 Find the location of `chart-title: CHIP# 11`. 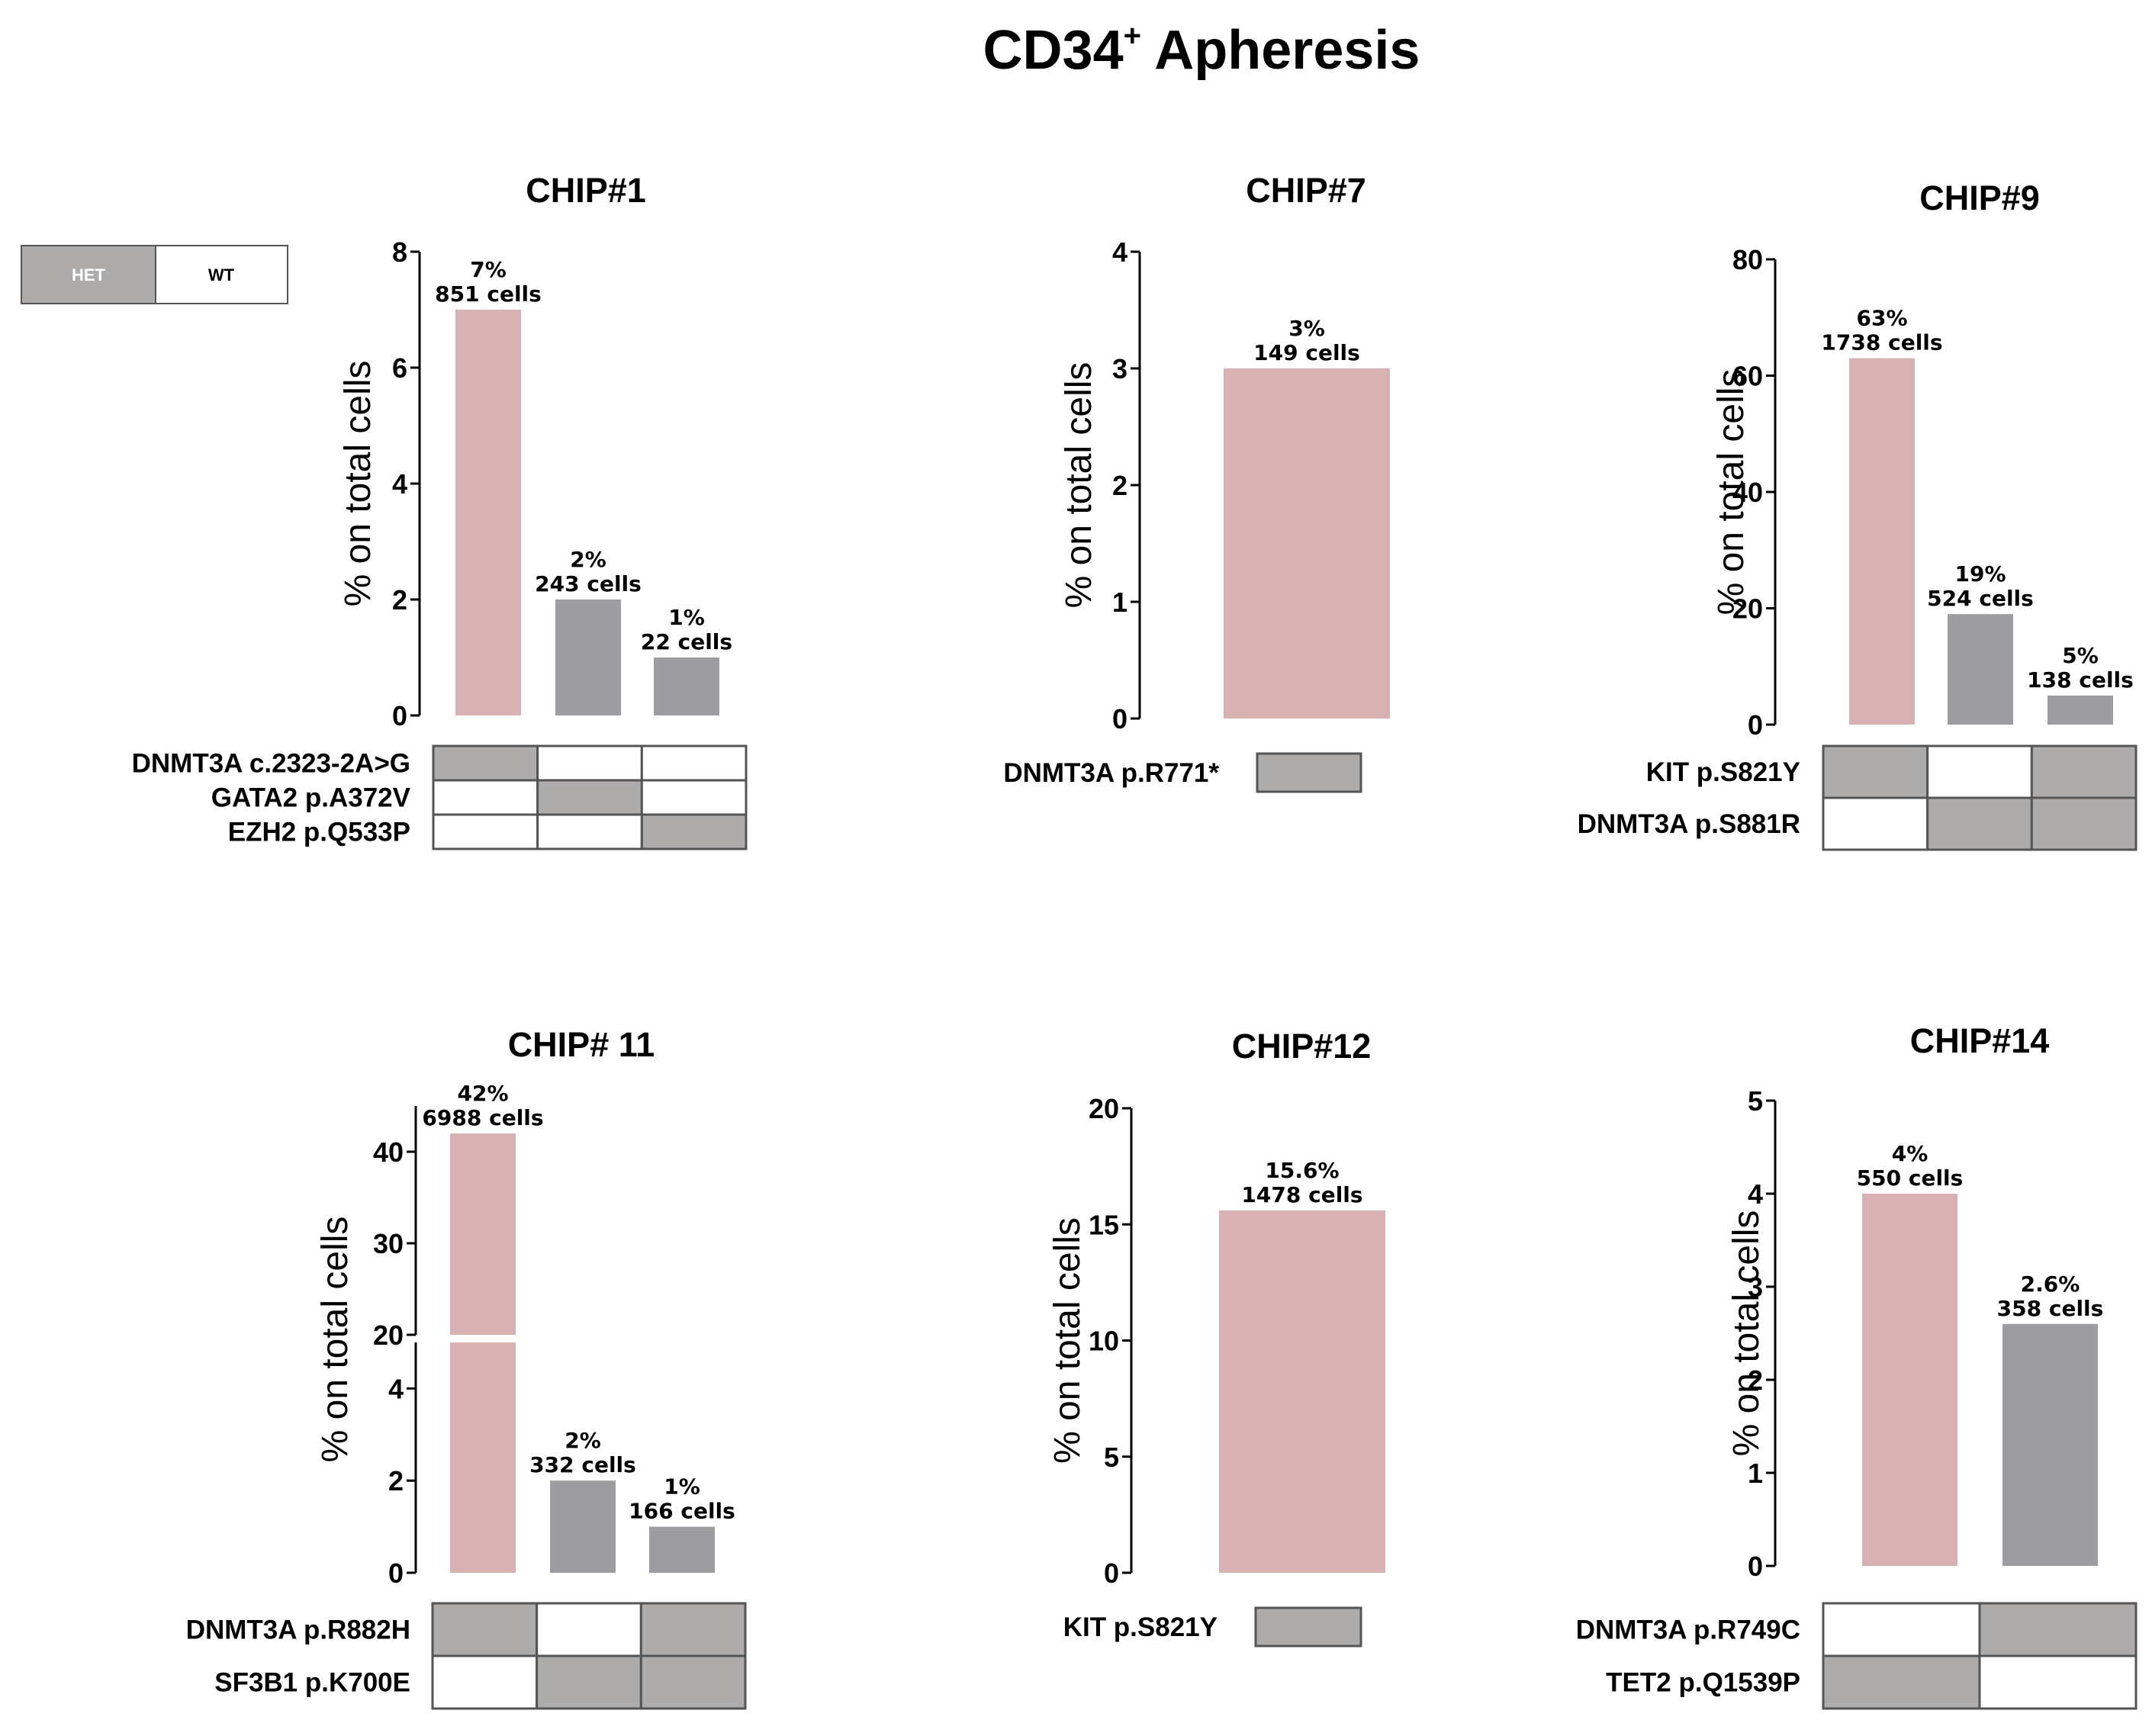

chart-title: CHIP# 11 is located at coordinates (581, 1044).